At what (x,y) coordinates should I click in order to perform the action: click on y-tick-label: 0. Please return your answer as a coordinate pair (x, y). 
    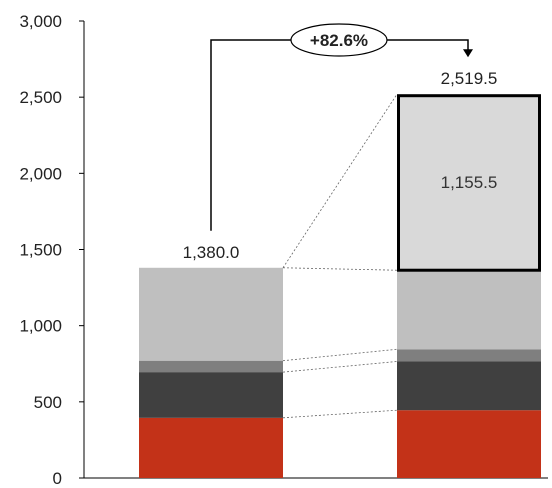
    Looking at the image, I should click on (57, 478).